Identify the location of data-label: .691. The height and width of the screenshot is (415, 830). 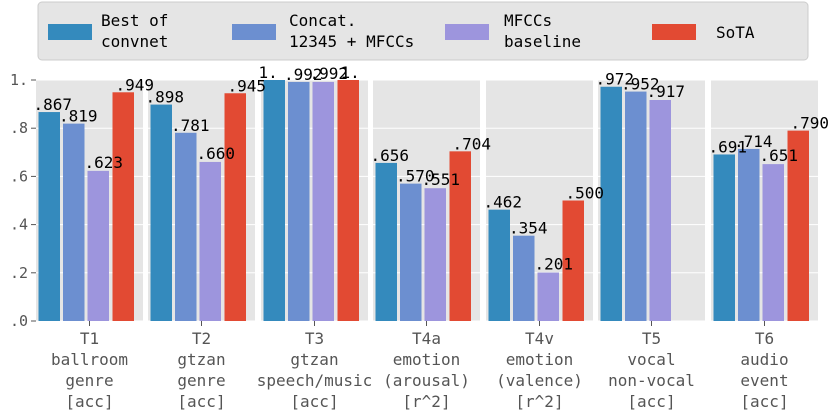
(728, 146).